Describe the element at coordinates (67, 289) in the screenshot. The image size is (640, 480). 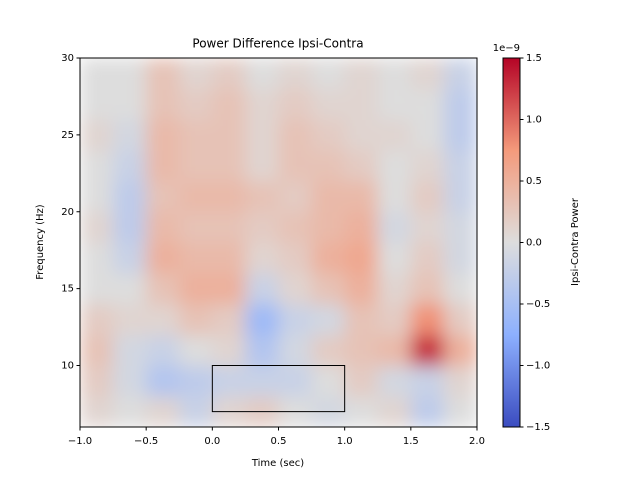
I see `y-tick-label: 15` at that location.